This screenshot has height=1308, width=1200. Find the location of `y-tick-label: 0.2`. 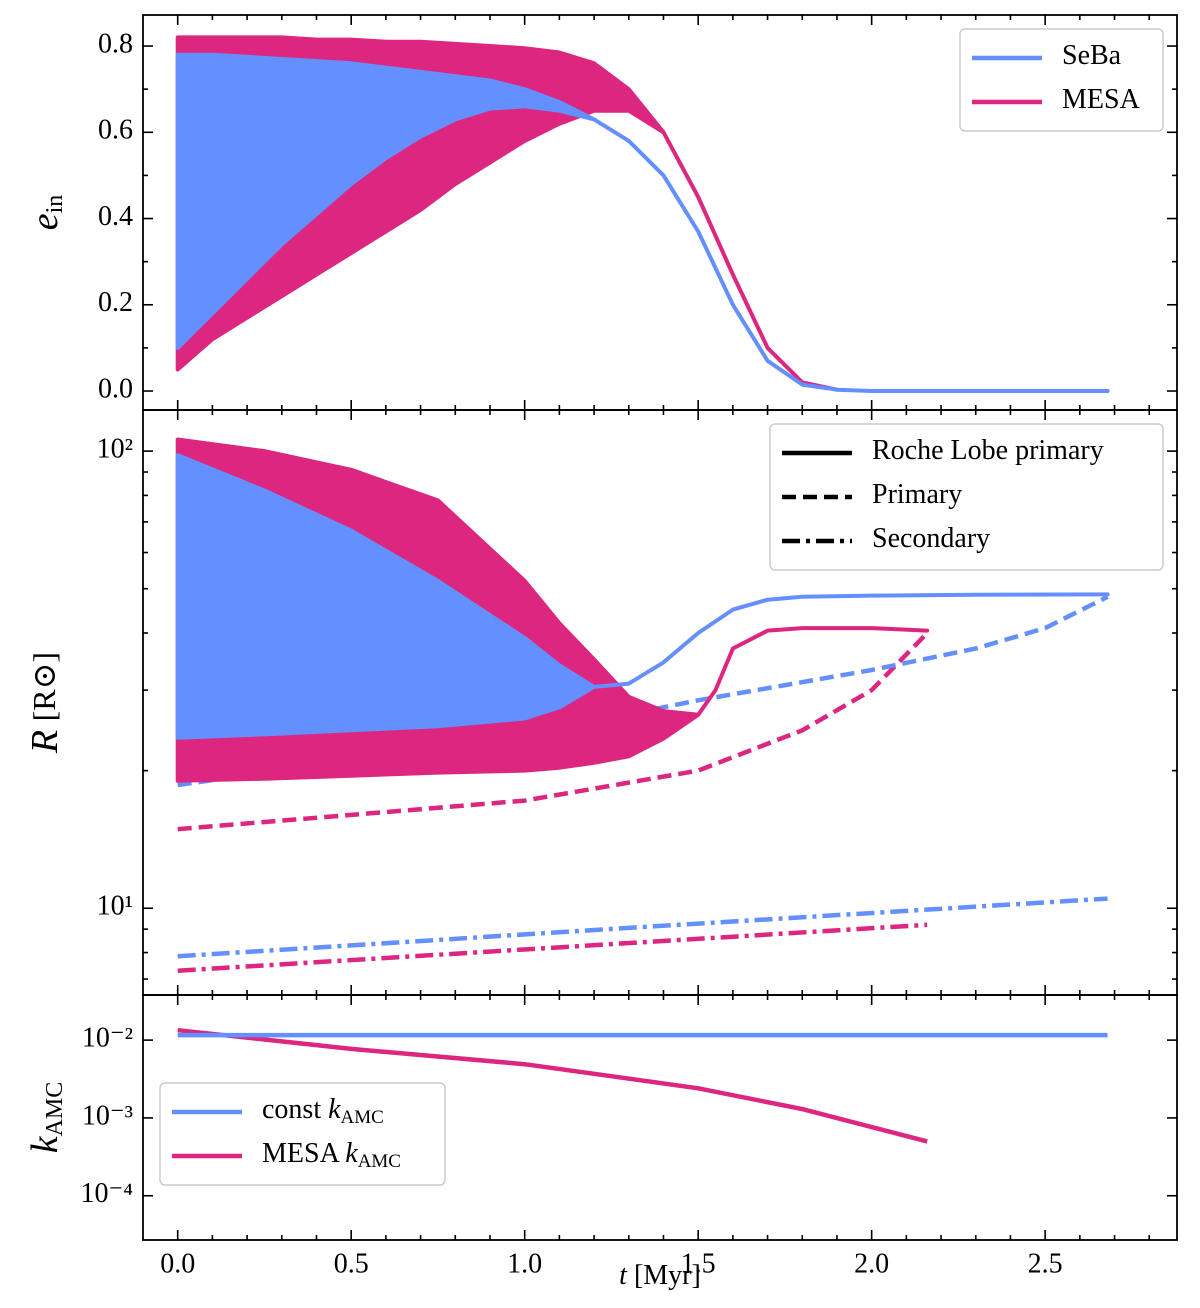

y-tick-label: 0.2 is located at coordinates (115, 302).